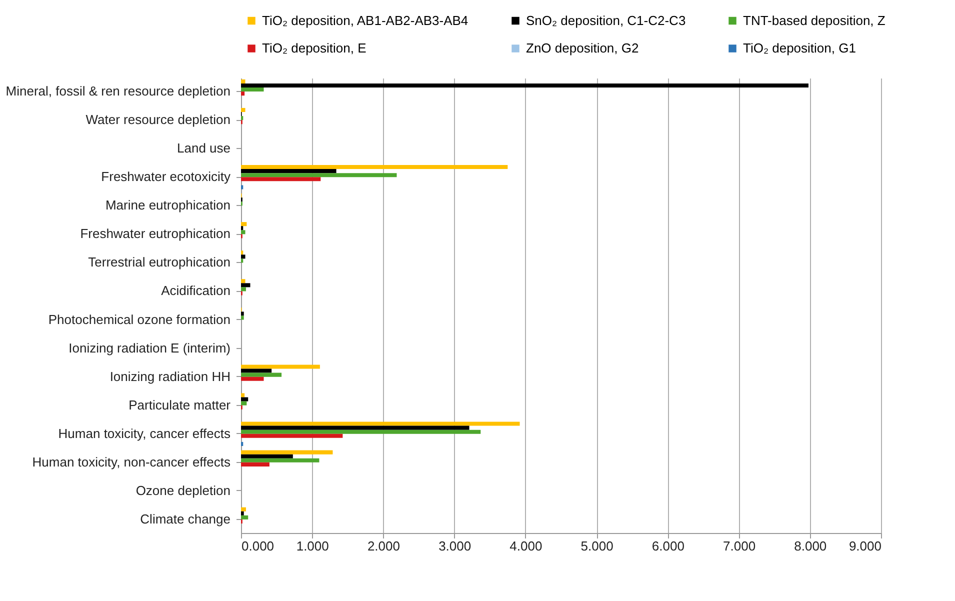 The width and height of the screenshot is (955, 601). I want to click on y-tick-label: Water resource depletion, so click(158, 120).